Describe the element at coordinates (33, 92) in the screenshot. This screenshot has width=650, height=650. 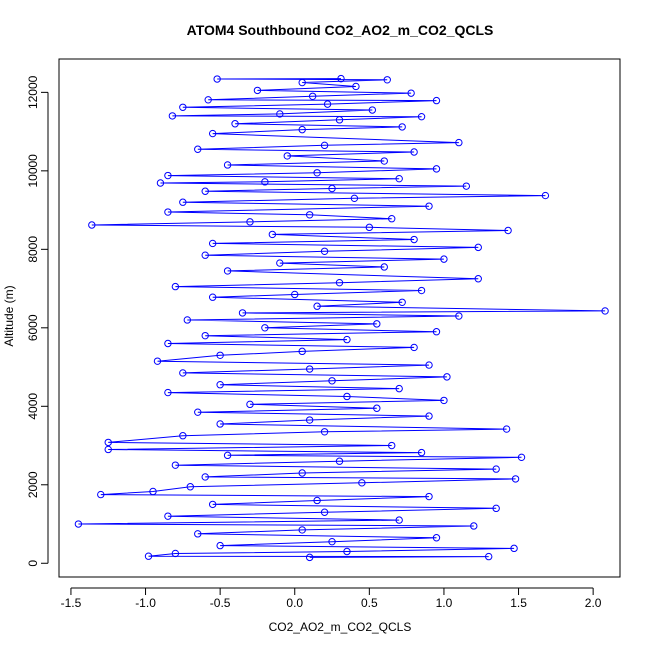
I see `y-tick-label: 12000` at that location.